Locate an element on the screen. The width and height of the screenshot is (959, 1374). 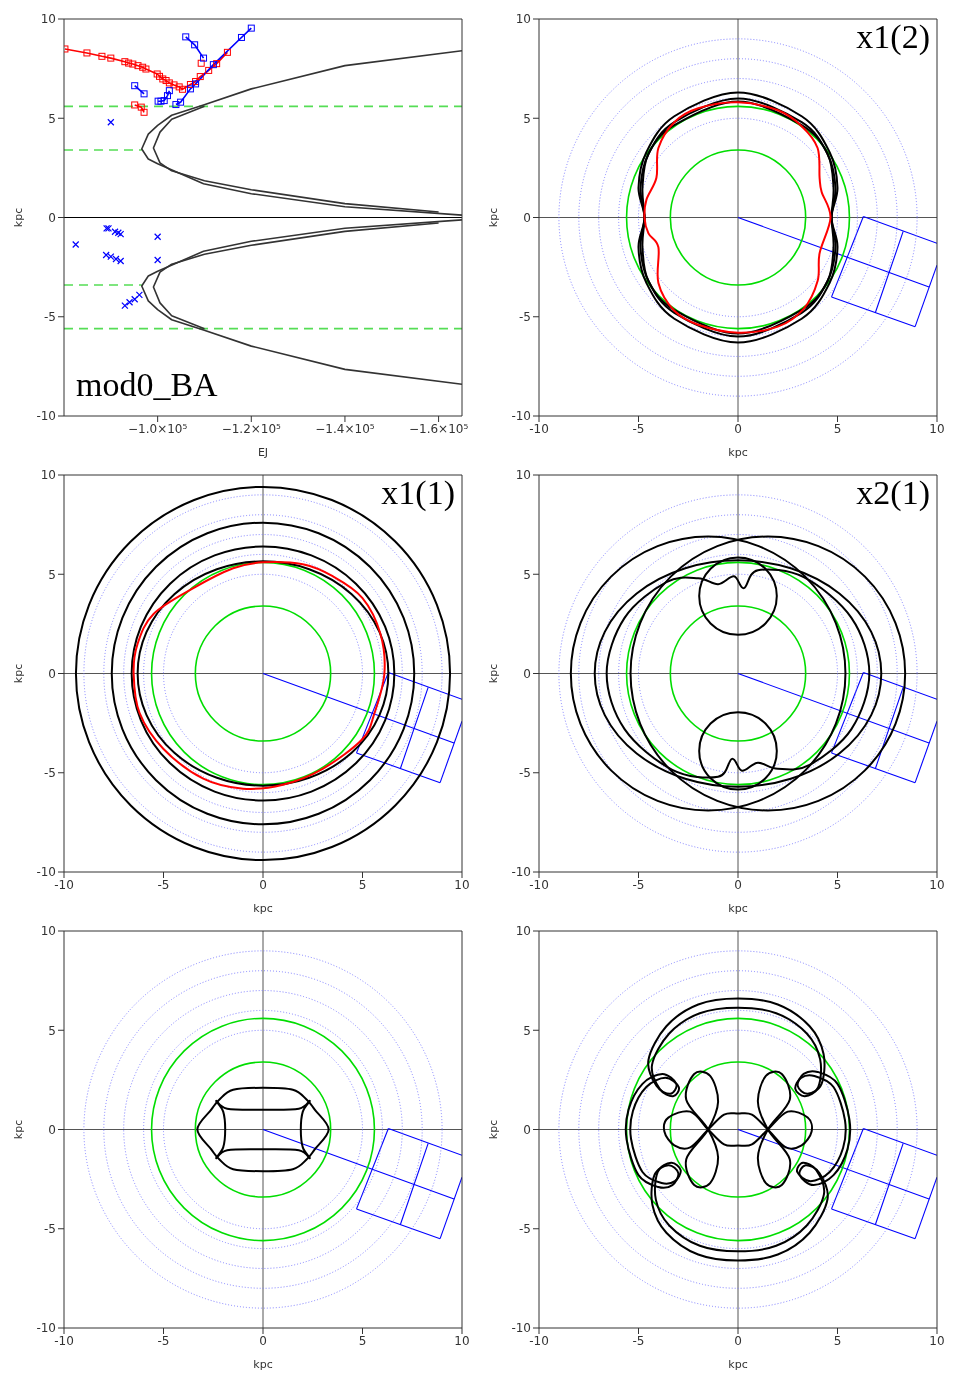
x-axis-title: EJ is located at coordinates (263, 452).